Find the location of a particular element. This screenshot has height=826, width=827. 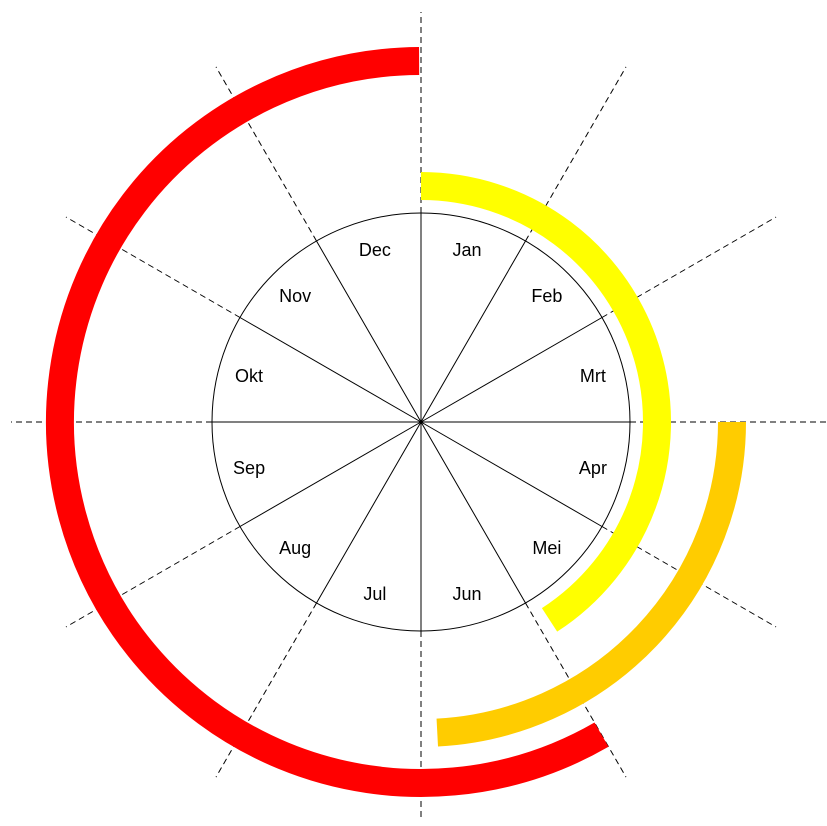

month-label-jan: Jan is located at coordinates (467, 250).